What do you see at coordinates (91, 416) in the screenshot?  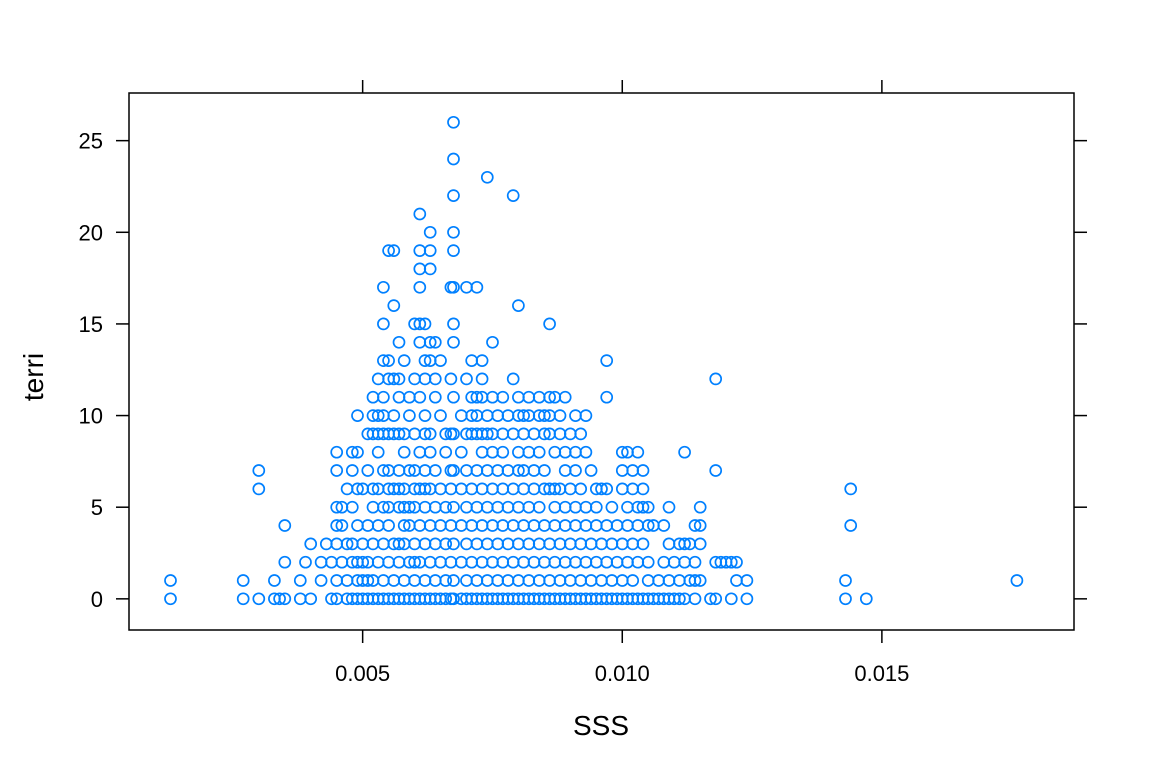 I see `y-tick-label: 10` at bounding box center [91, 416].